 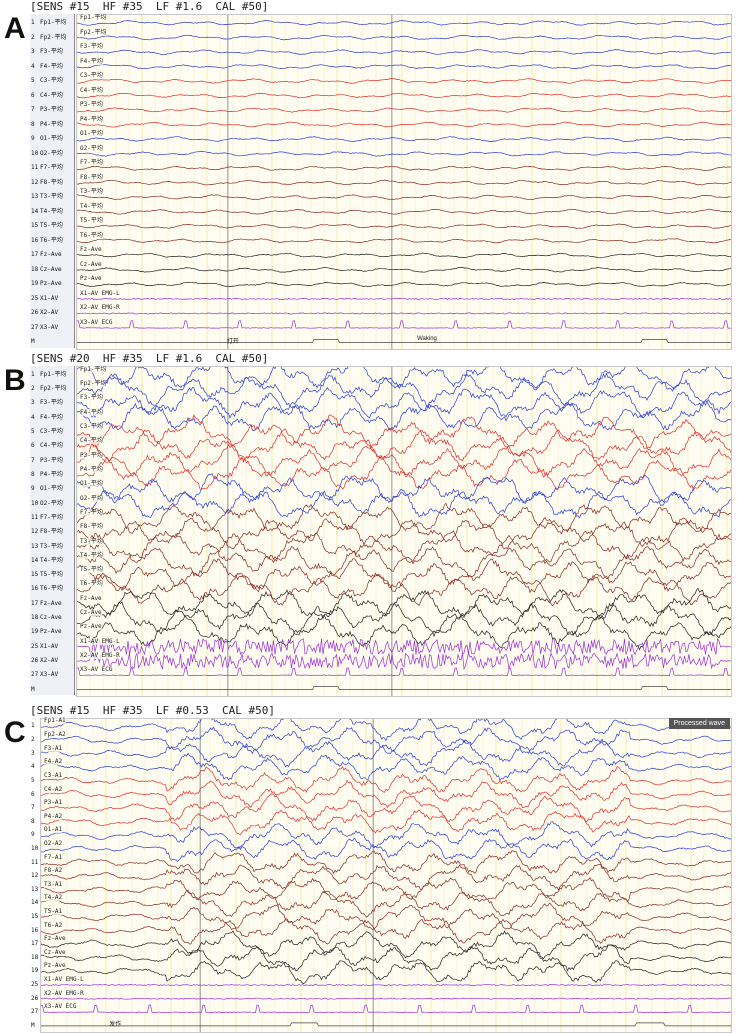 I want to click on channel-number: 18, so click(x=35, y=957).